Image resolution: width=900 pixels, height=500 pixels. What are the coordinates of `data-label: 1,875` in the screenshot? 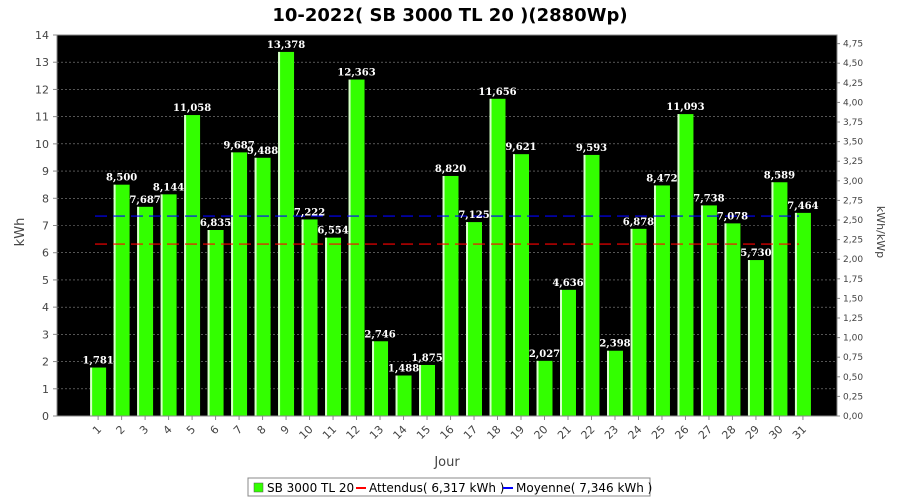 It's located at (426, 358).